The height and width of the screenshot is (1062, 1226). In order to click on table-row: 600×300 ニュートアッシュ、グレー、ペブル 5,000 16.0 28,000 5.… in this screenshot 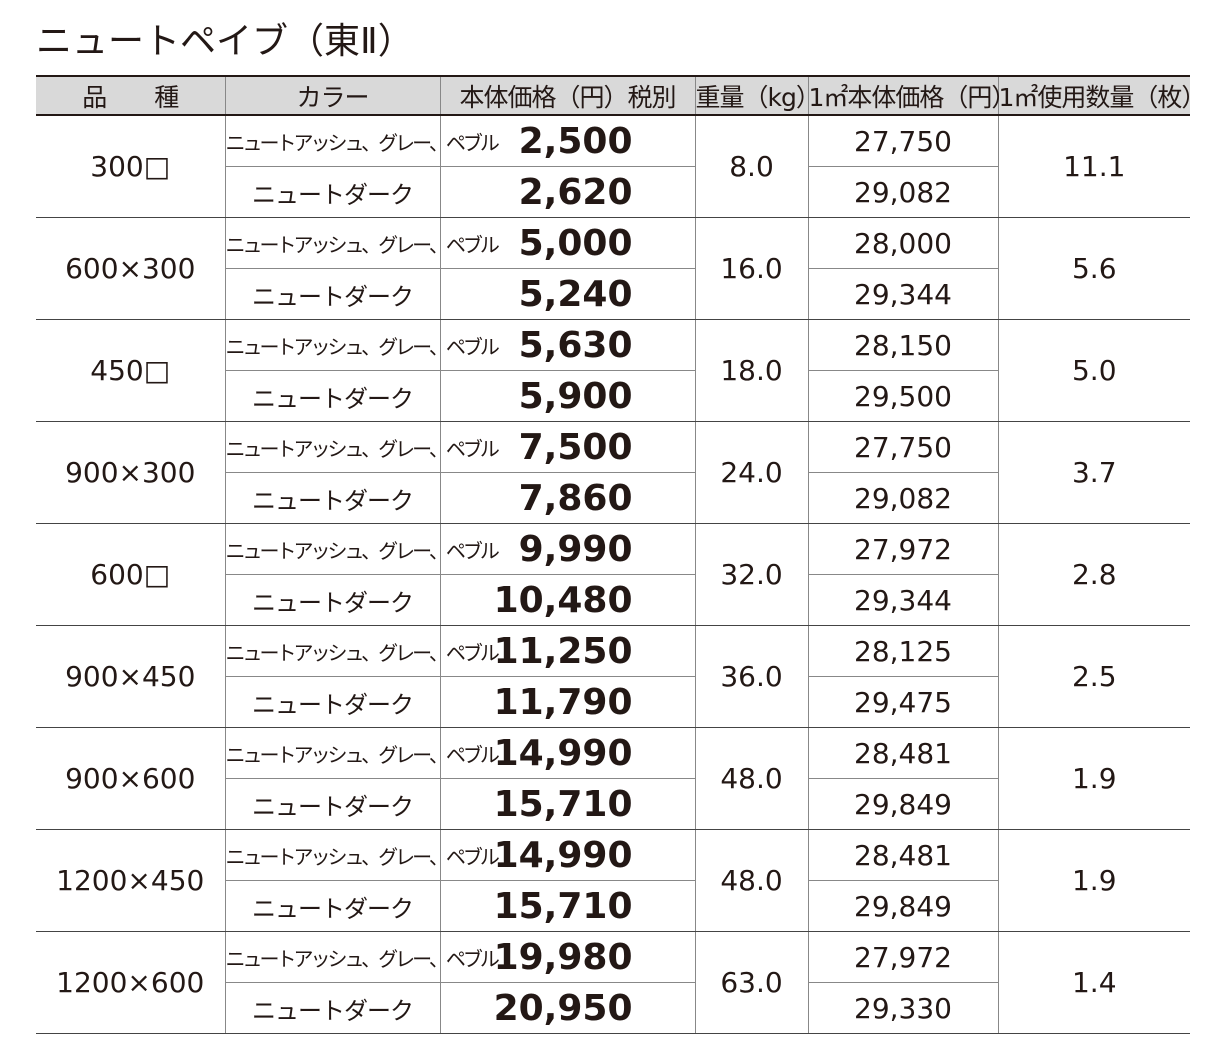, I will do `click(613, 268)`.